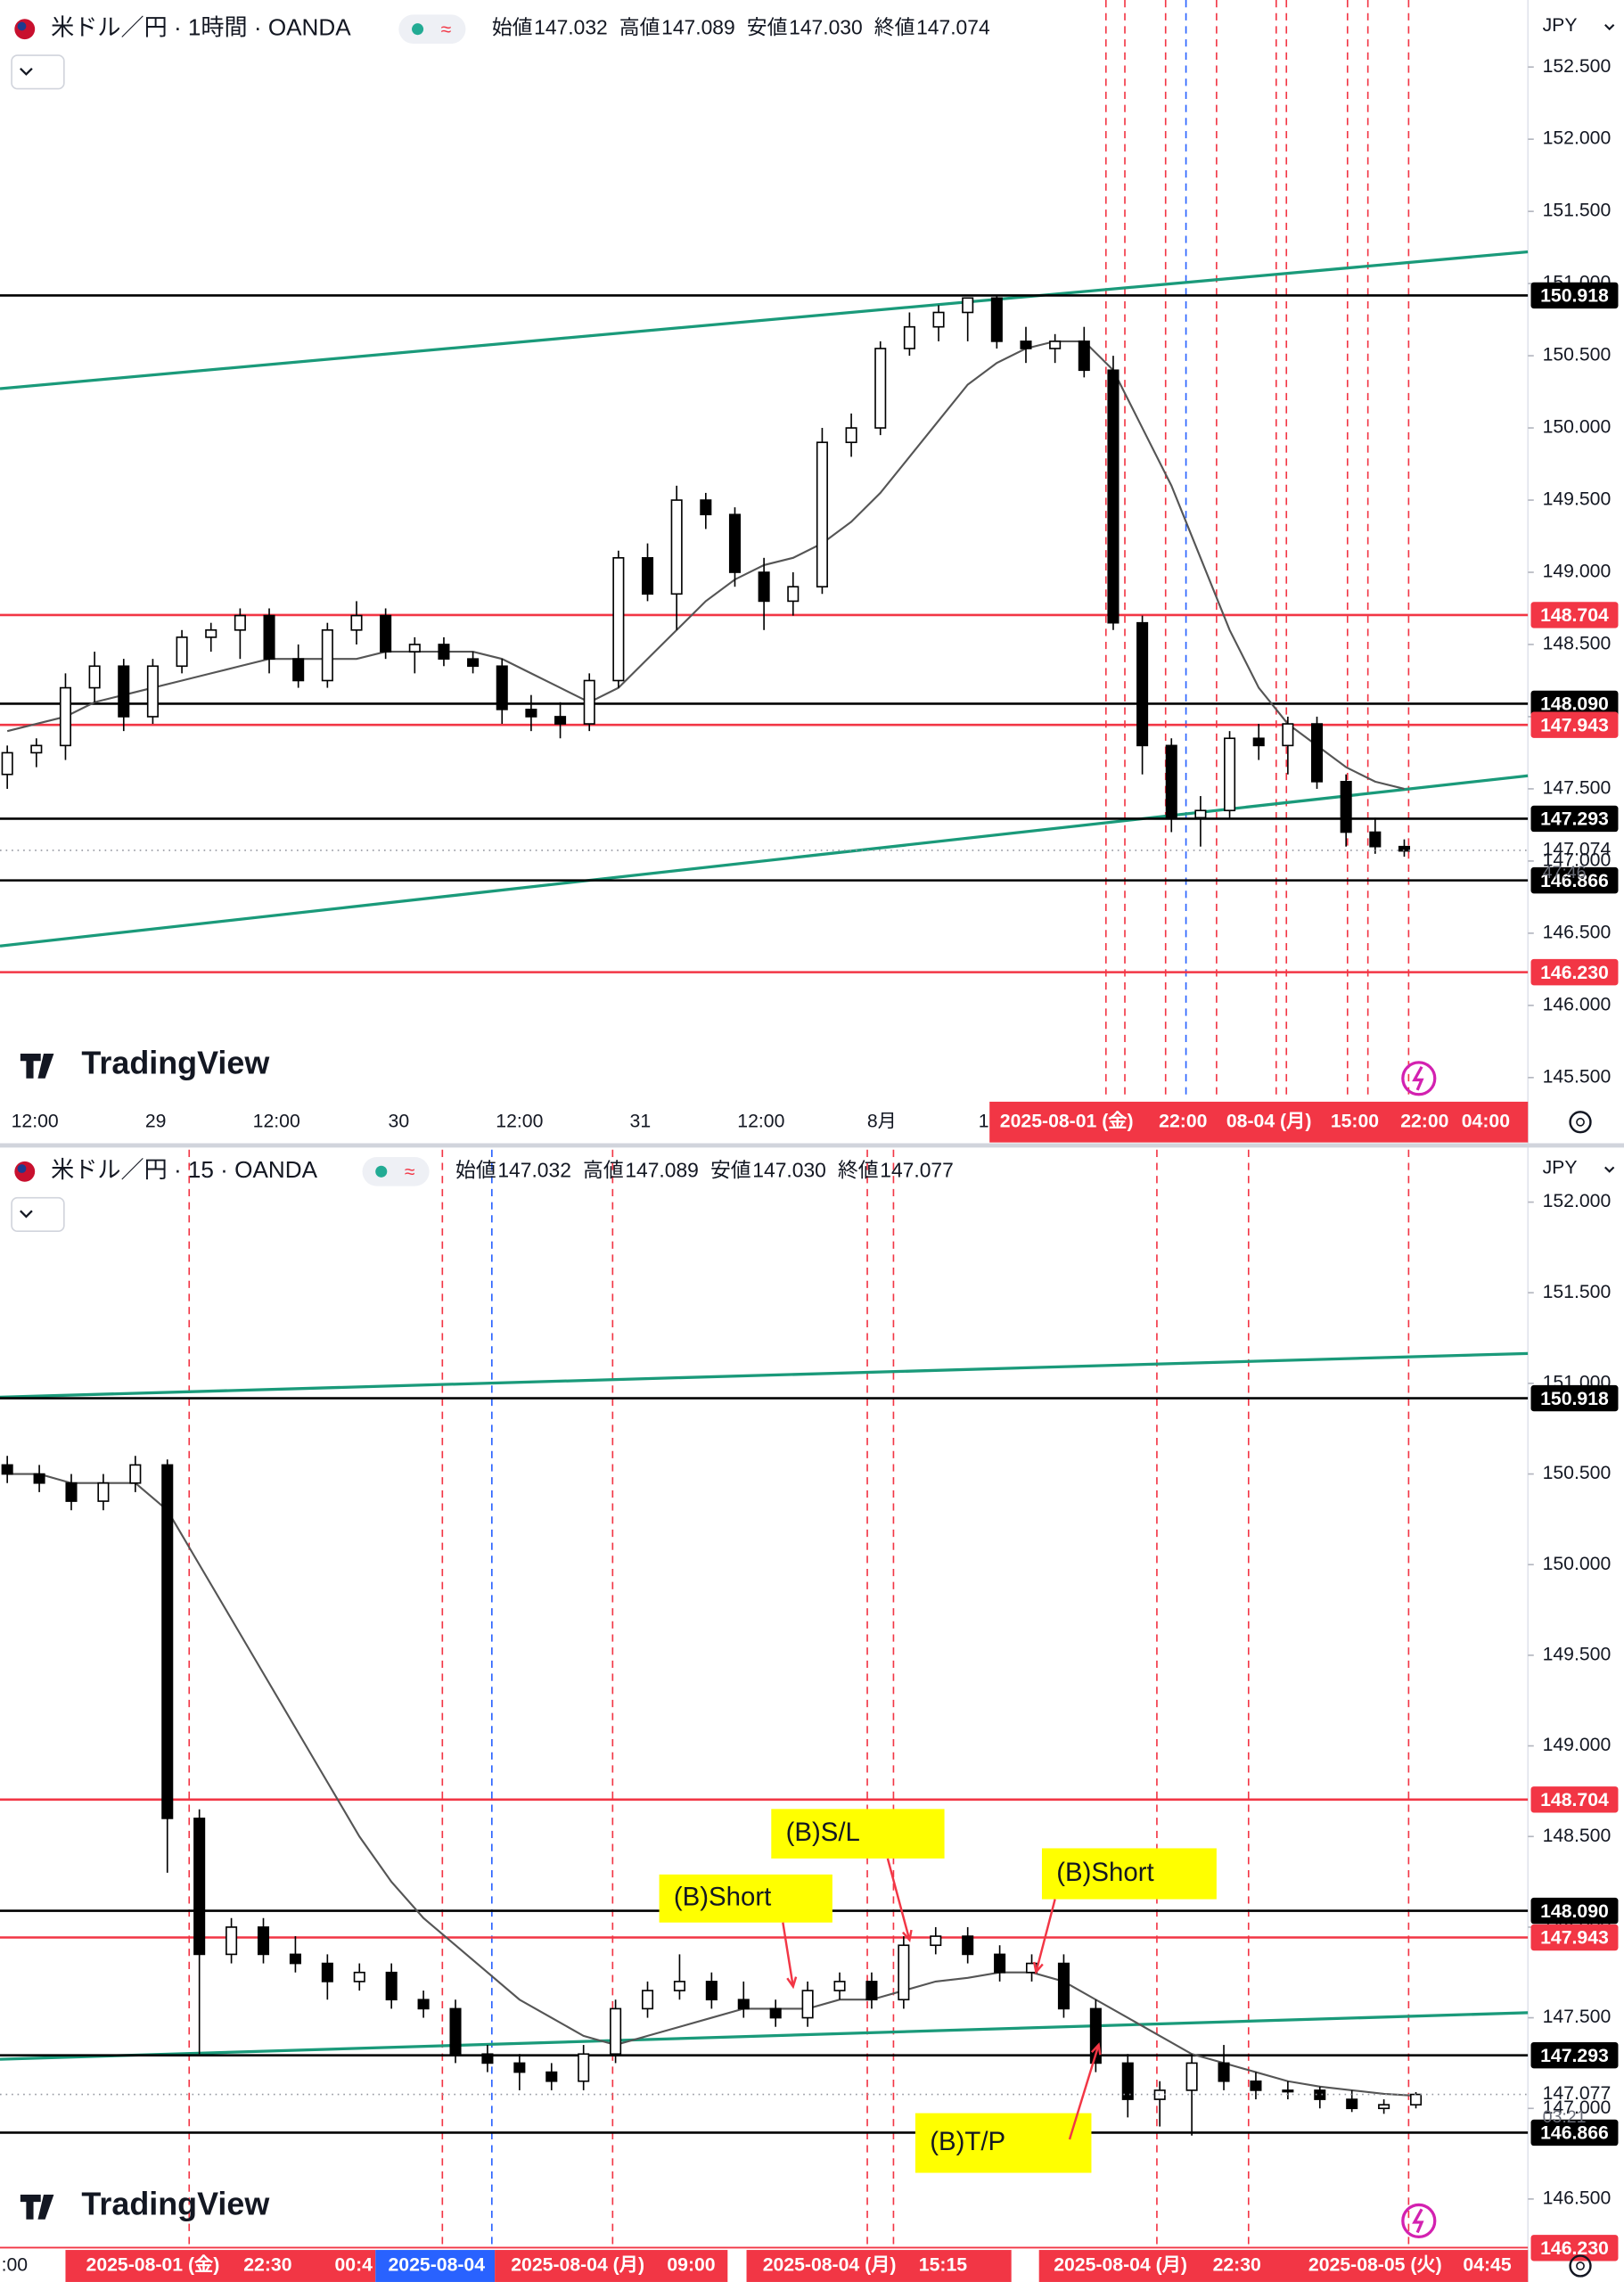 Image resolution: width=1624 pixels, height=2282 pixels. Describe the element at coordinates (967, 2141) in the screenshot. I see `annotation-text: (B)T/P` at that location.